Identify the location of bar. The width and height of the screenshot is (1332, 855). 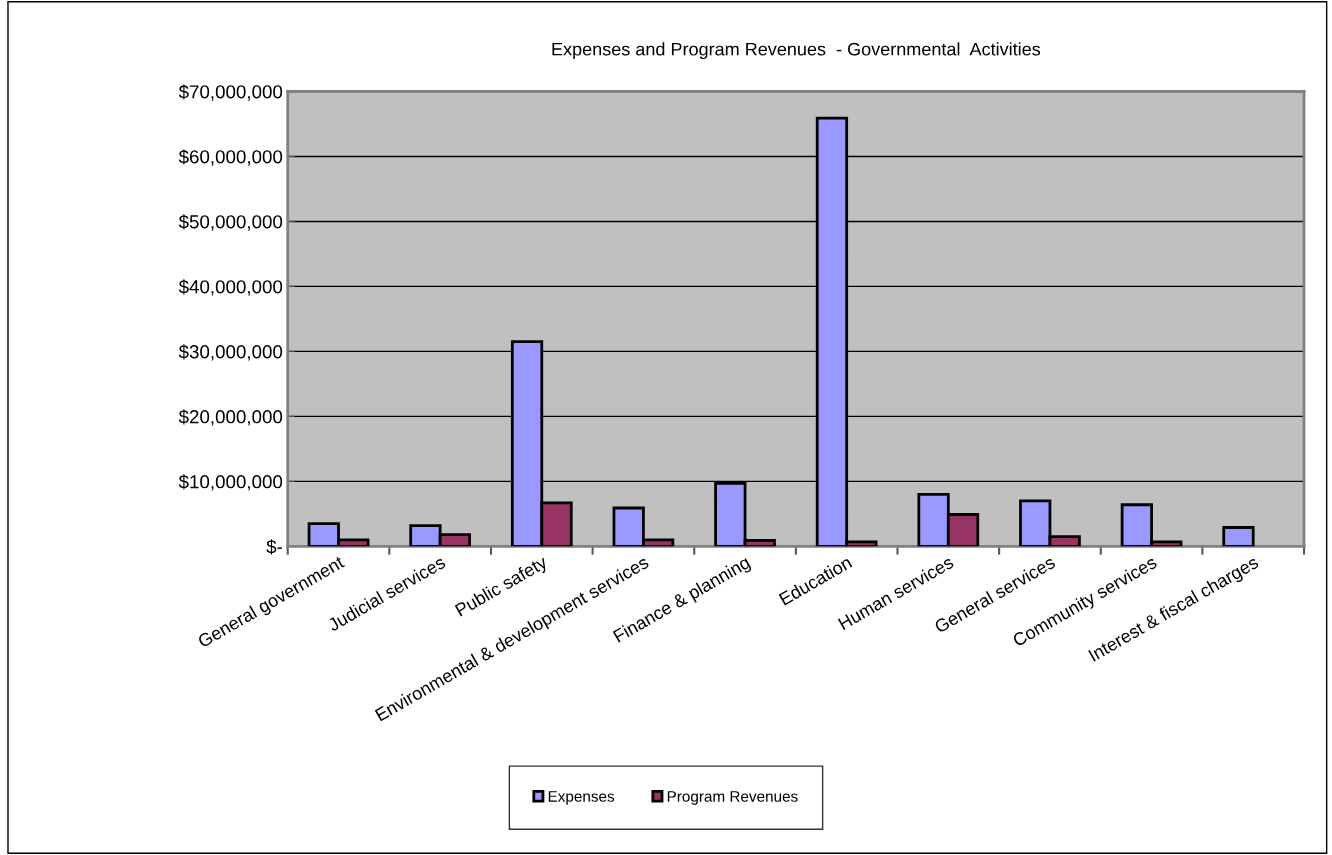
(1238, 536).